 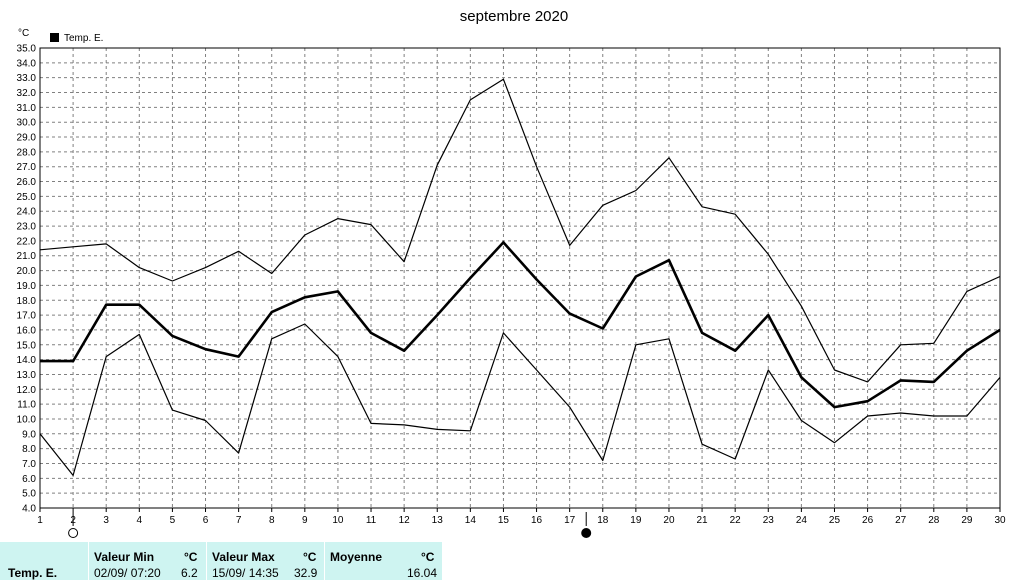 What do you see at coordinates (239, 520) in the screenshot?
I see `x-tick-label: 7` at bounding box center [239, 520].